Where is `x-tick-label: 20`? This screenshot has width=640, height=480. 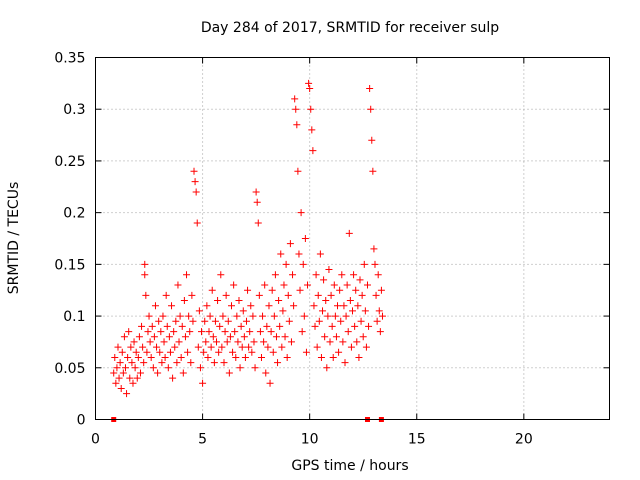
x-tick-label: 20 is located at coordinates (524, 440).